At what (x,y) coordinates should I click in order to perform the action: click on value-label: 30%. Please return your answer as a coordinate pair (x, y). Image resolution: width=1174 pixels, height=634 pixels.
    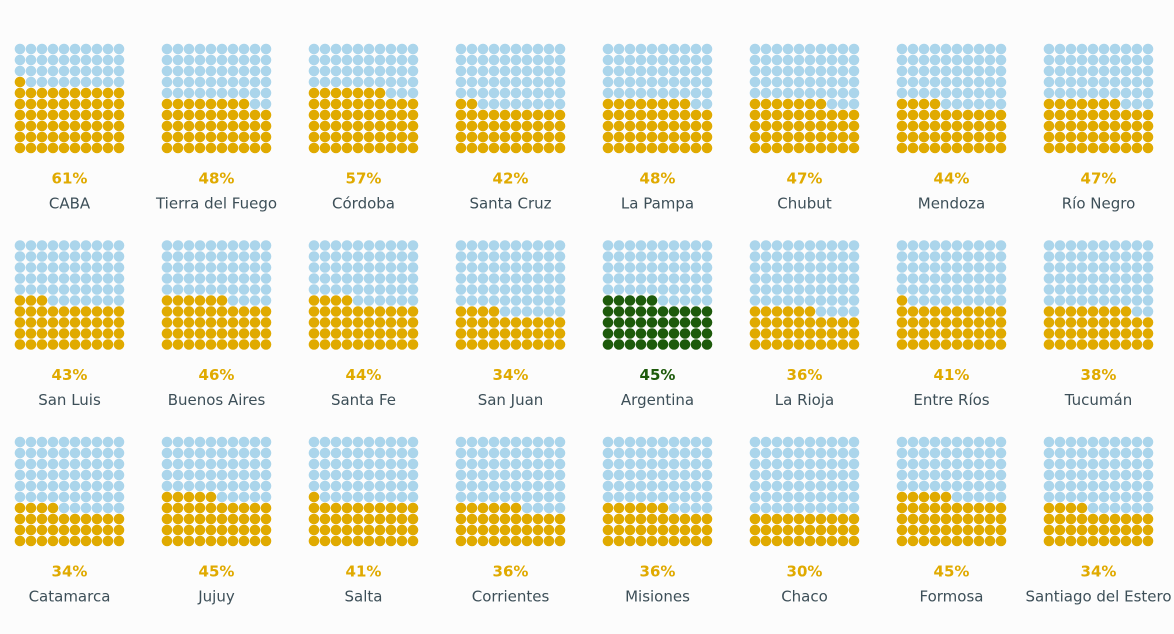
    Looking at the image, I should click on (805, 572).